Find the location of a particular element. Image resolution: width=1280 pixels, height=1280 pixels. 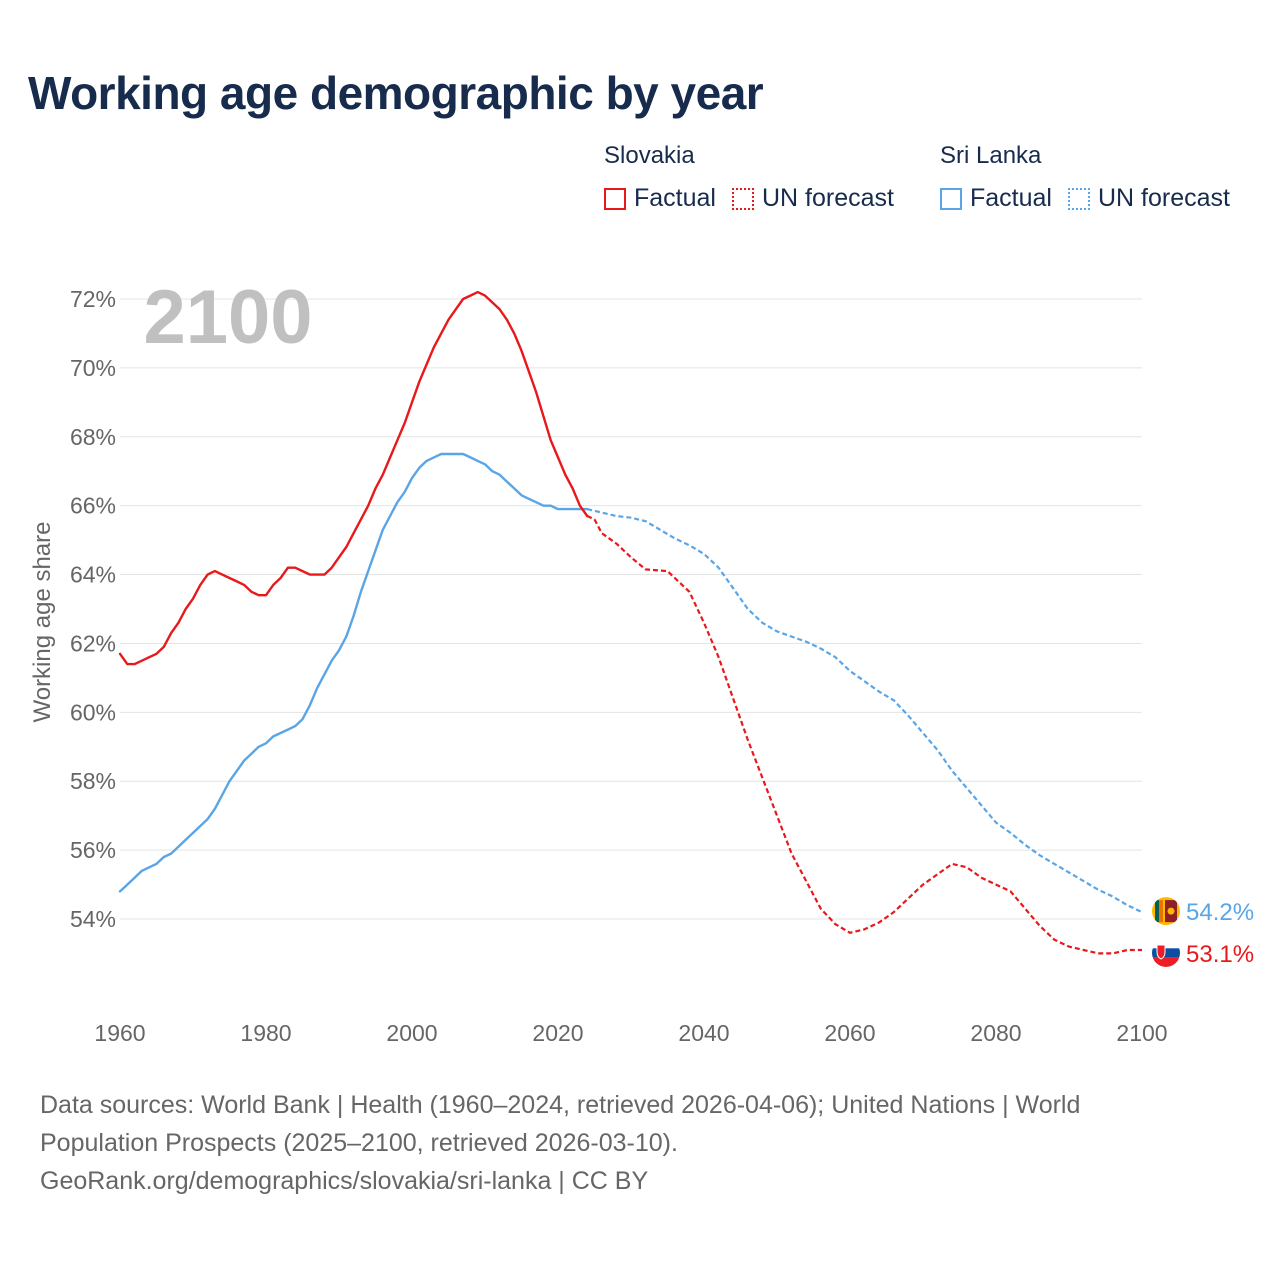

y-tick-label: 70% is located at coordinates (93, 368).